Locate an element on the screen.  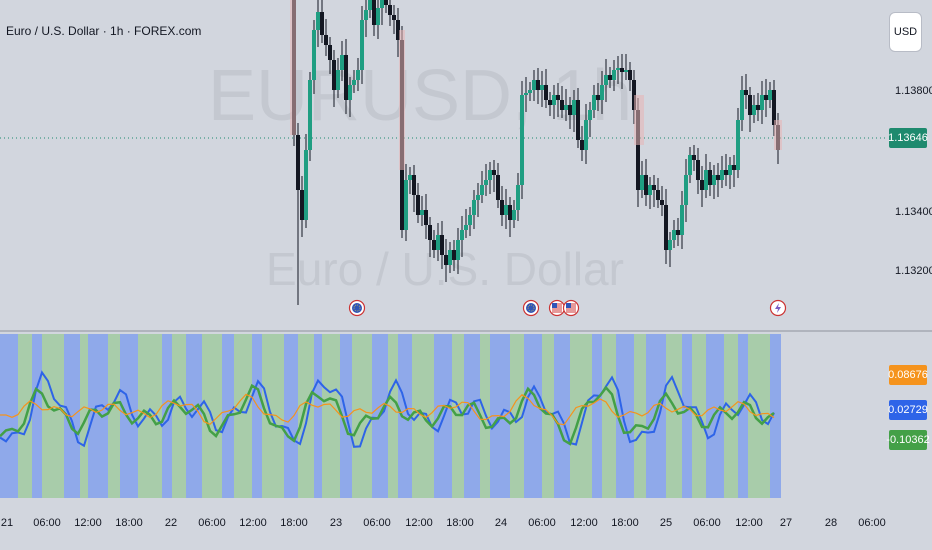
price-tick: 1.13800 is located at coordinates (913, 91).